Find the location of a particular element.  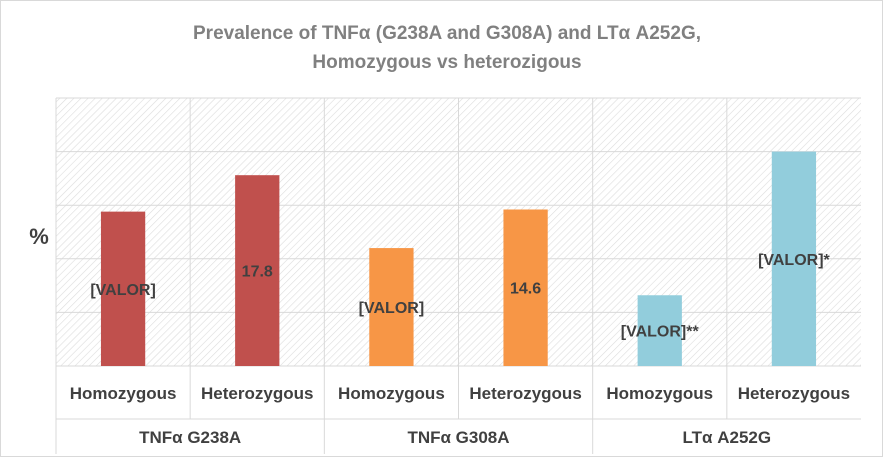

chart-title-line-2: Homozygous vs heterozigous is located at coordinates (446, 62).